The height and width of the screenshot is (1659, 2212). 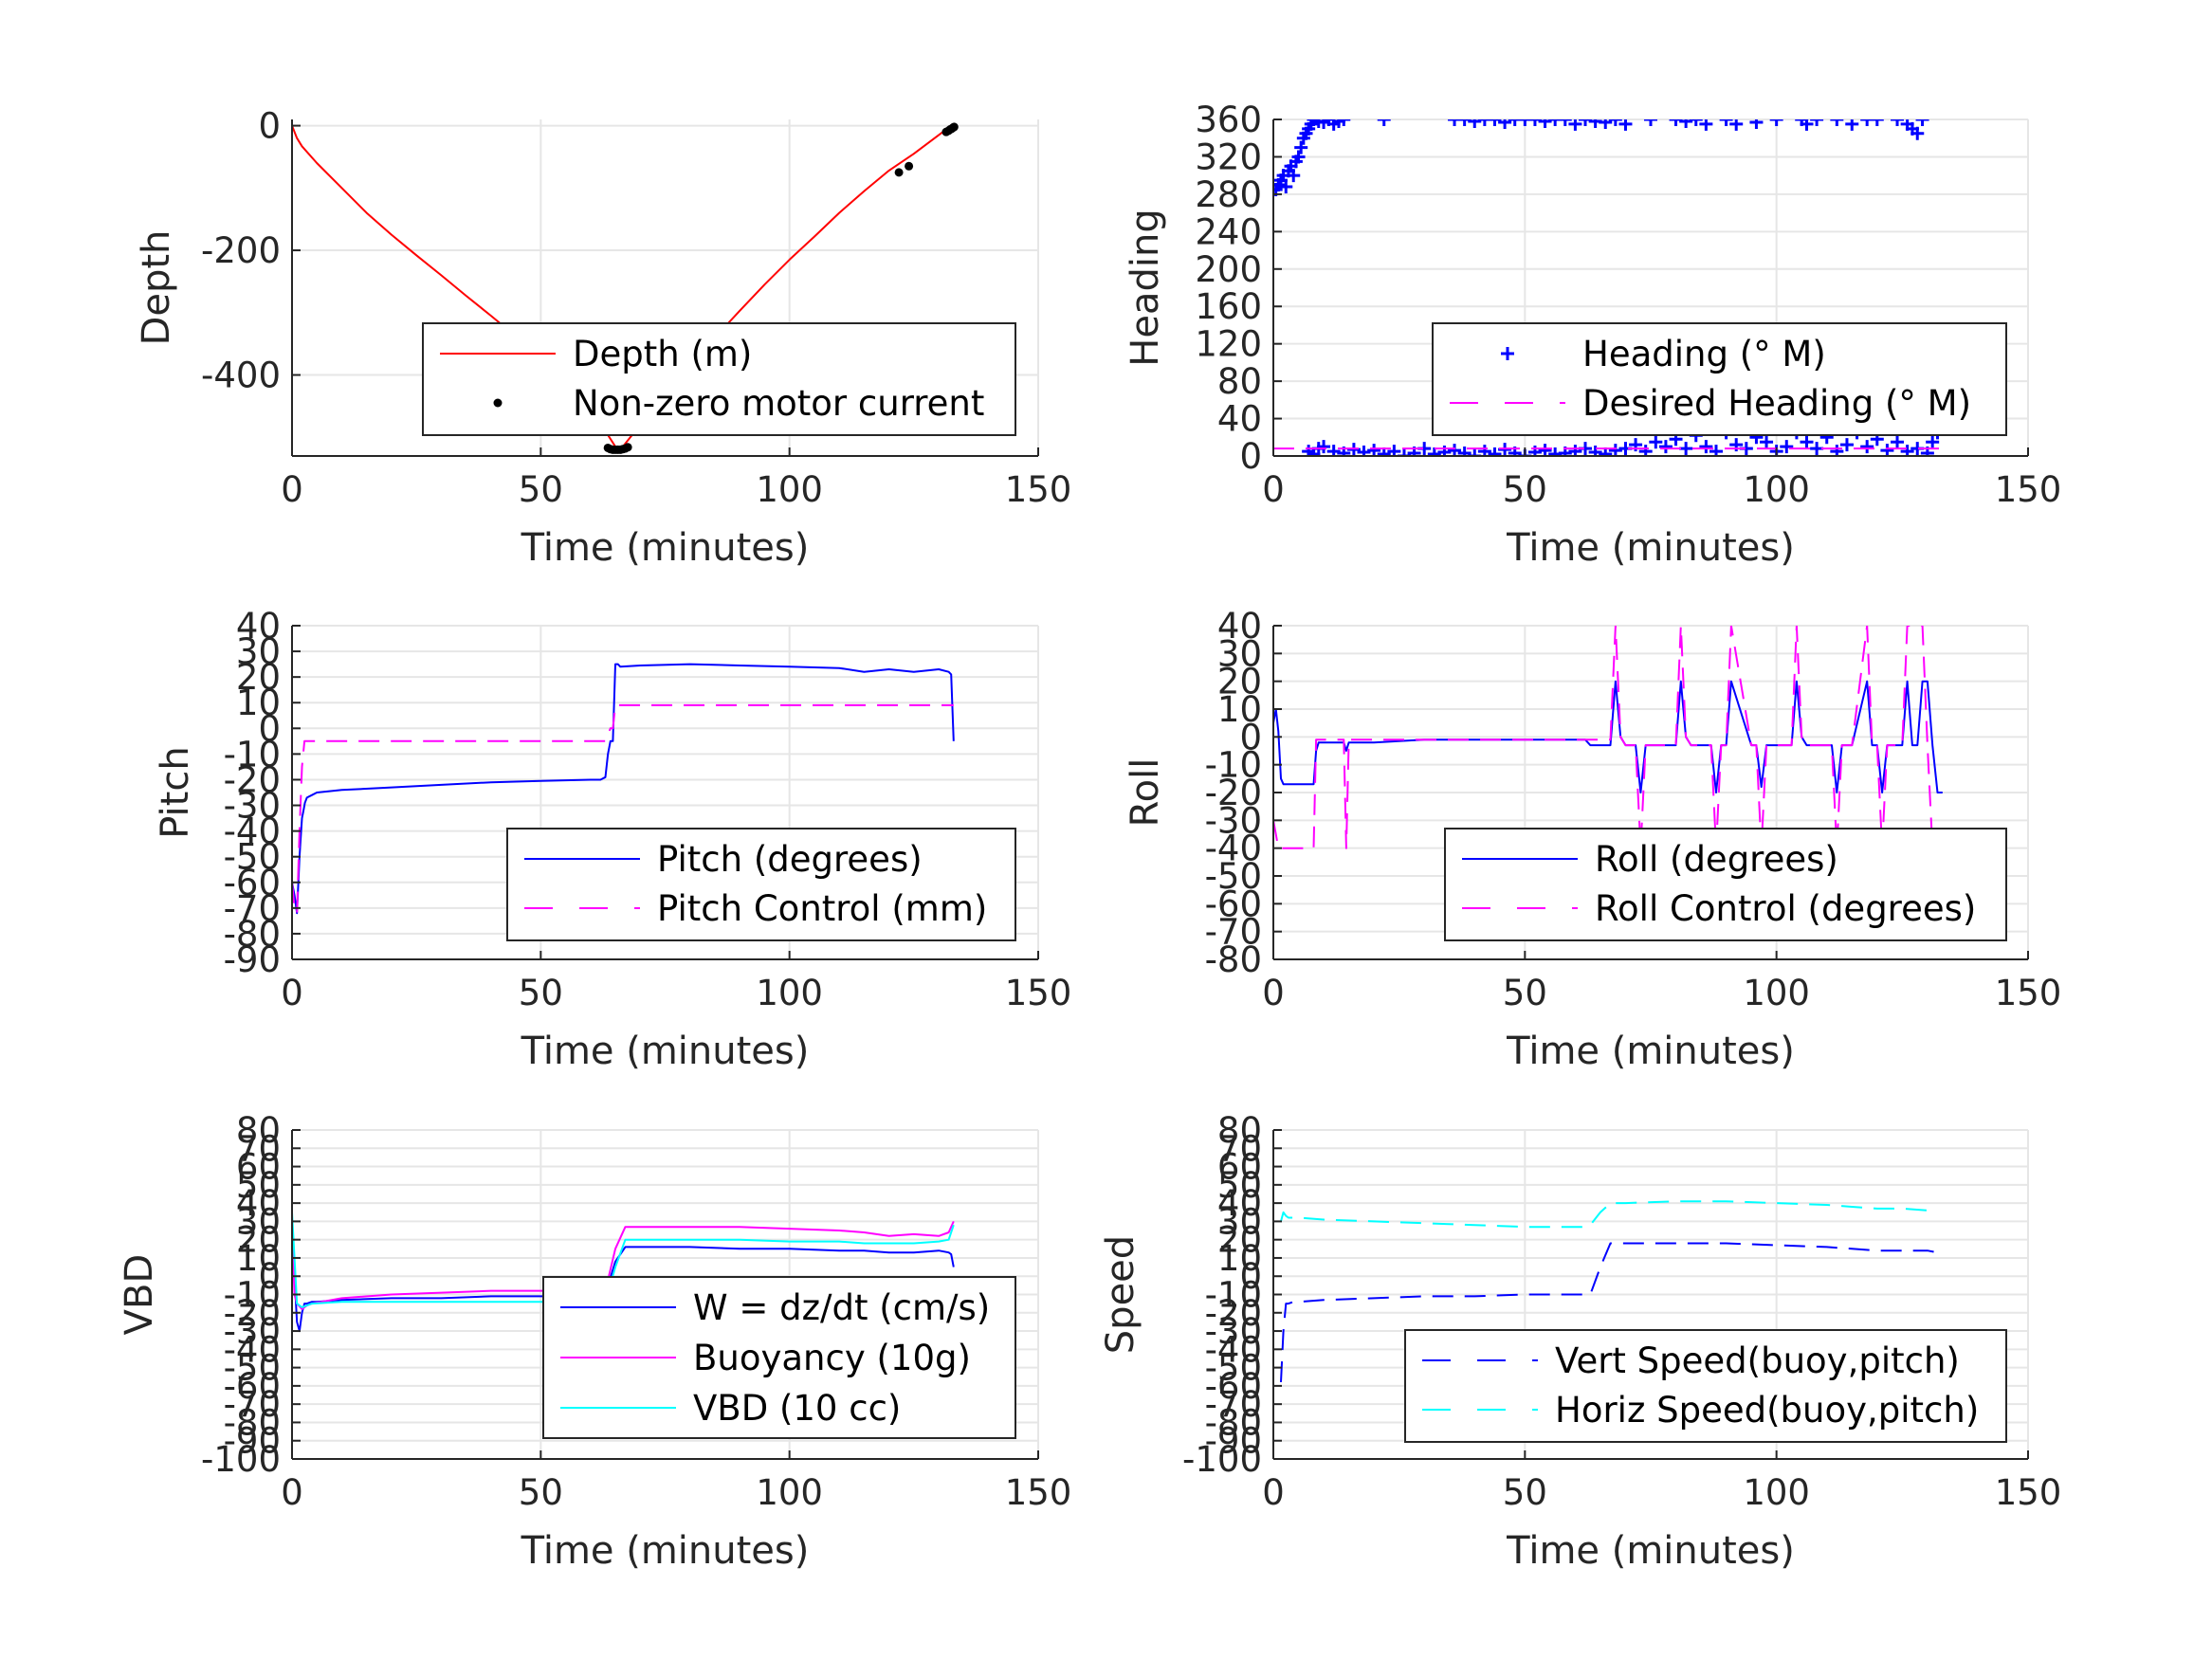 I want to click on y-tick-label: 60, so click(x=1239, y=1167).